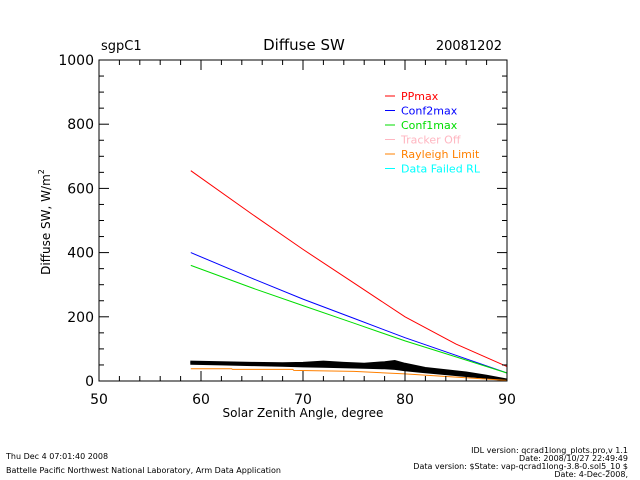  What do you see at coordinates (121, 46) in the screenshot?
I see `site-label: sgpC1` at bounding box center [121, 46].